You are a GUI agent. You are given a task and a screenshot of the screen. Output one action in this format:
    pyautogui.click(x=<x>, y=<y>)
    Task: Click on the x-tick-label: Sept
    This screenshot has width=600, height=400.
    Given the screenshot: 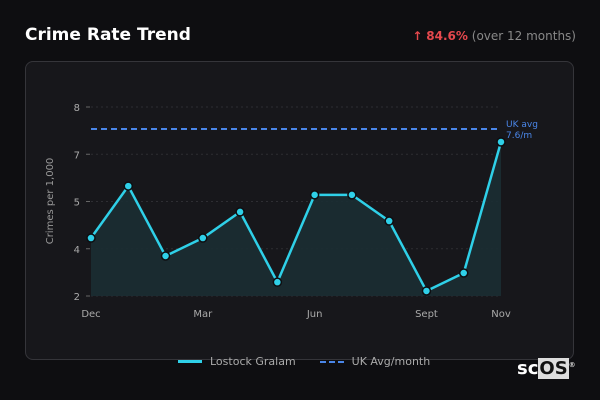 What is the action you would take?
    pyautogui.click(x=426, y=314)
    